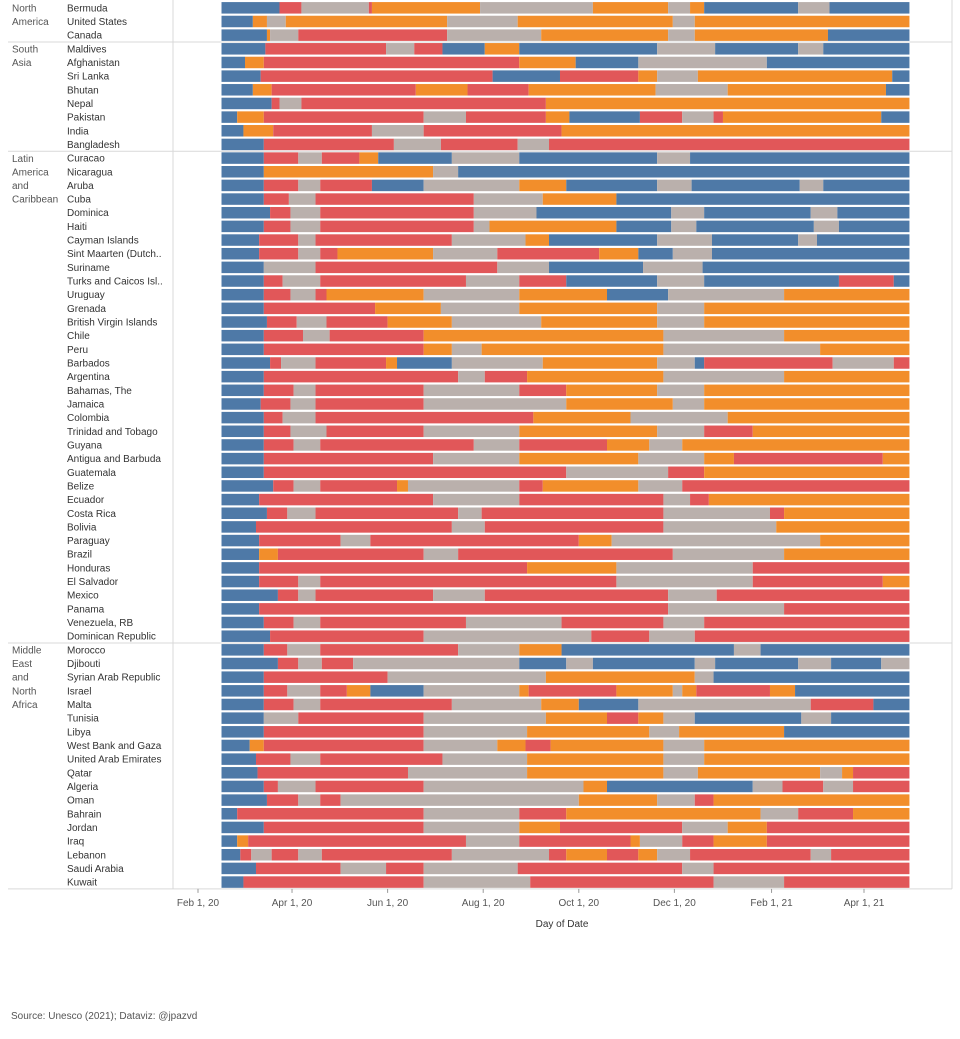 This screenshot has height=1039, width=960. What do you see at coordinates (88, 541) in the screenshot?
I see `country-label: Paraguay` at bounding box center [88, 541].